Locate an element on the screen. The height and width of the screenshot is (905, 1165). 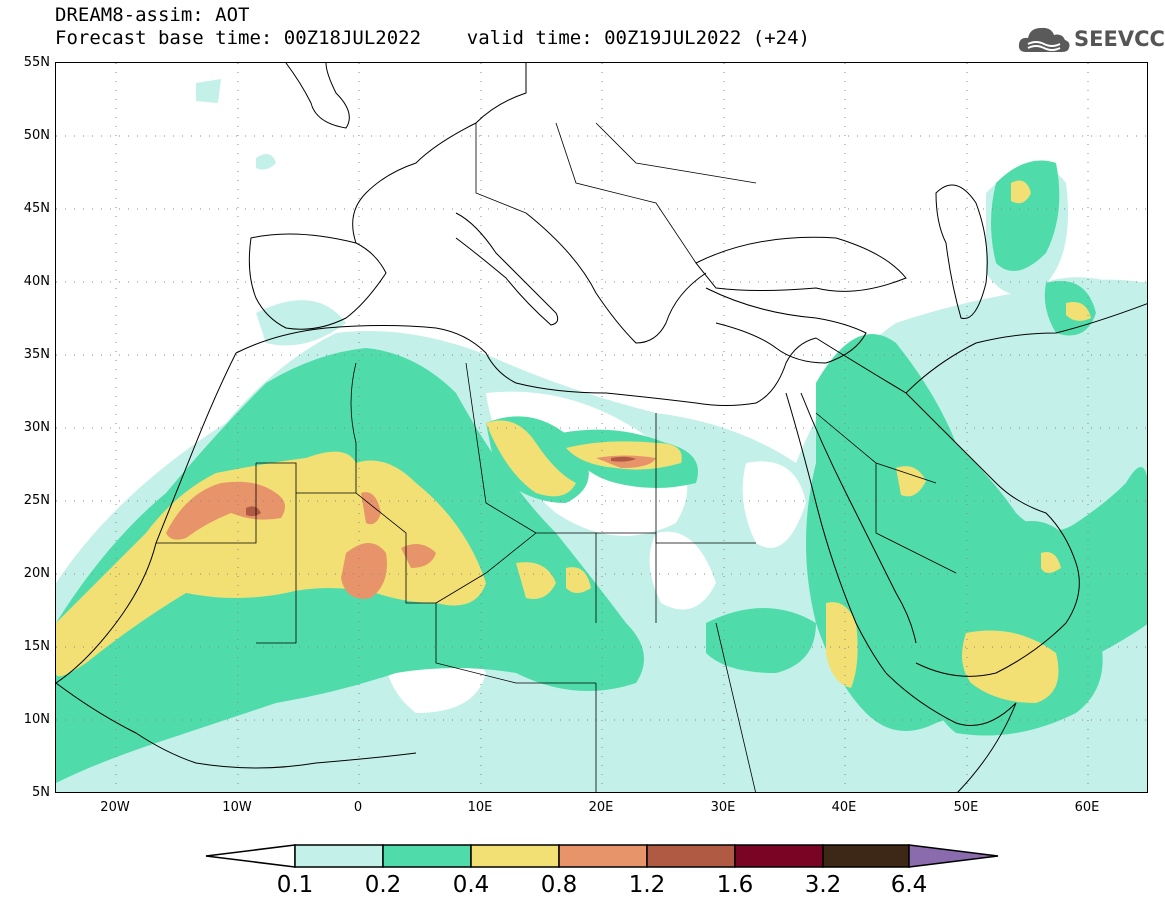
y-tick-label: 30N is located at coordinates (36, 427).